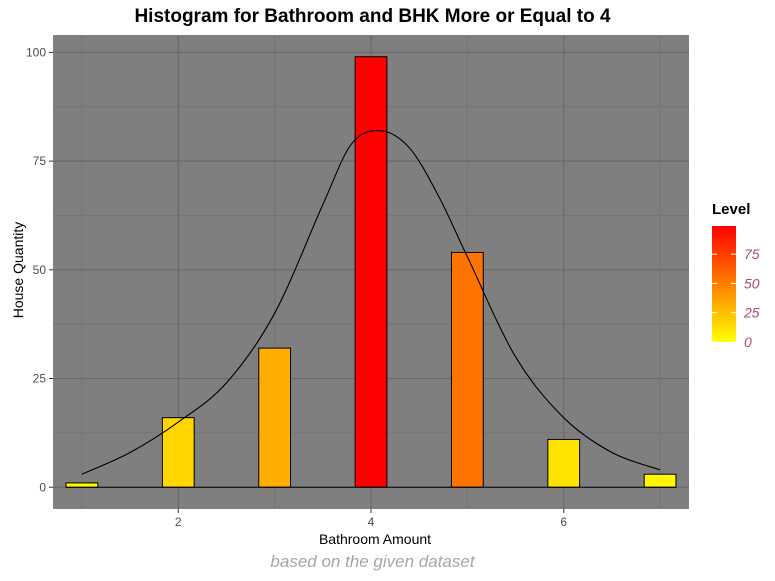 This screenshot has width=775, height=581. Describe the element at coordinates (748, 342) in the screenshot. I see `legend-tick-label: 0` at that location.